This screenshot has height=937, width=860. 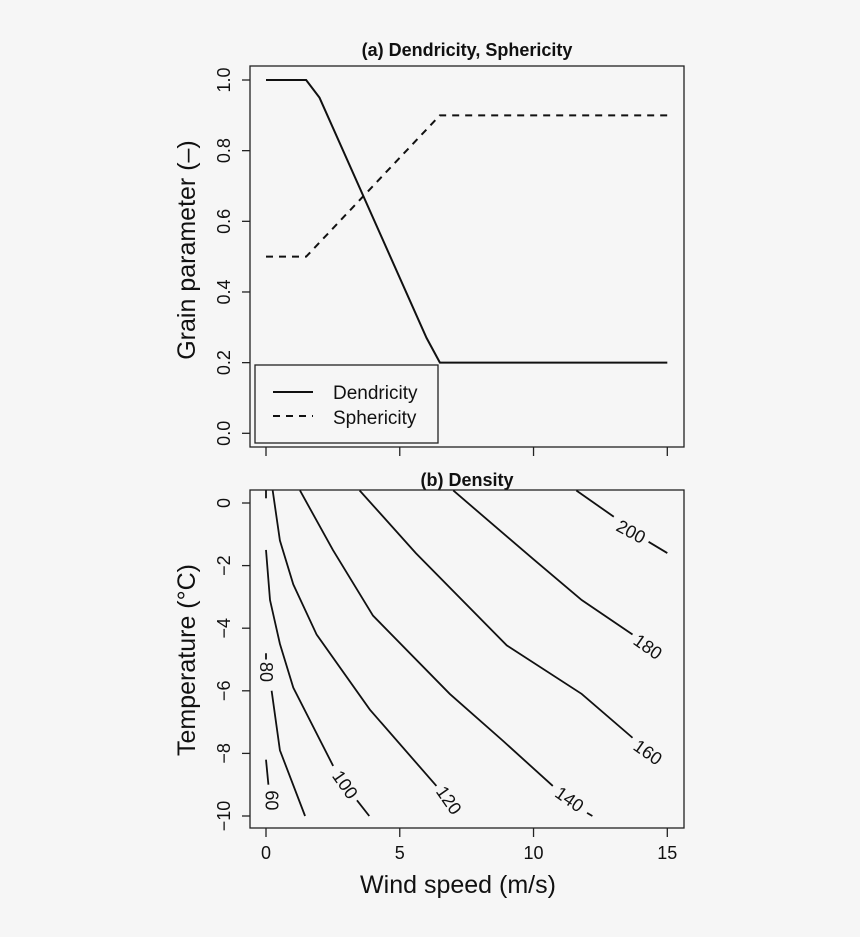 What do you see at coordinates (224, 291) in the screenshot?
I see `y-tick-label: 0.4` at bounding box center [224, 291].